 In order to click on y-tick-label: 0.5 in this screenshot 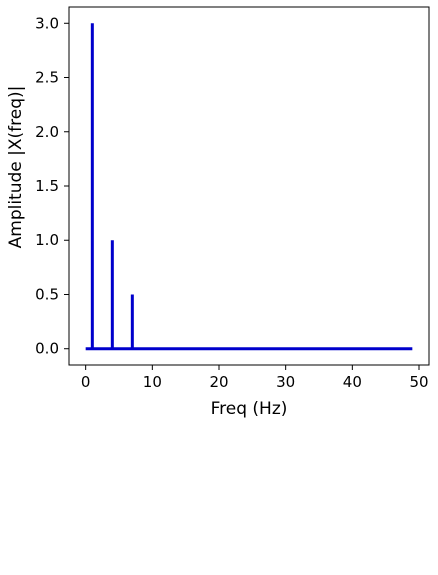, I will do `click(47, 294)`.